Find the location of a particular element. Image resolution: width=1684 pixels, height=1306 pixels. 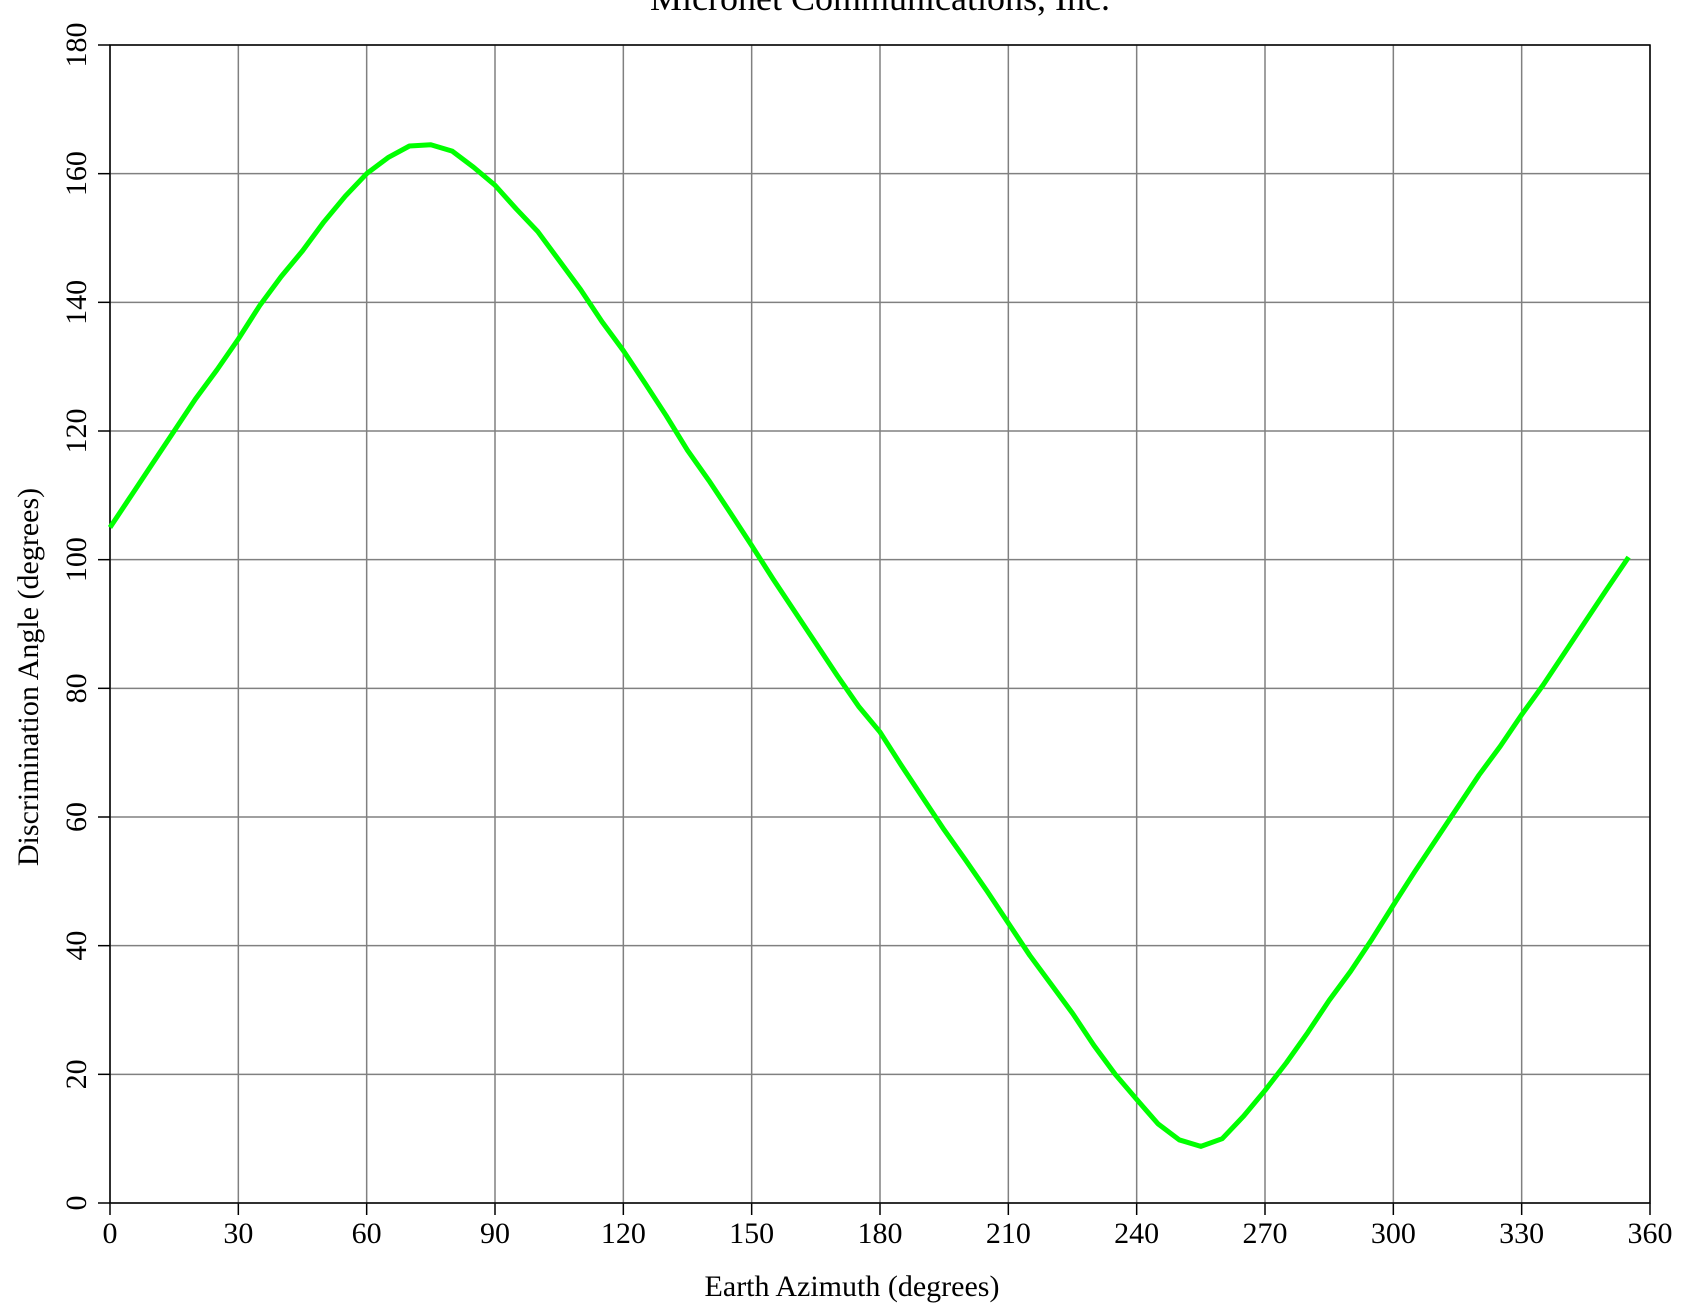

x-tick-label: 300 is located at coordinates (1393, 1233).